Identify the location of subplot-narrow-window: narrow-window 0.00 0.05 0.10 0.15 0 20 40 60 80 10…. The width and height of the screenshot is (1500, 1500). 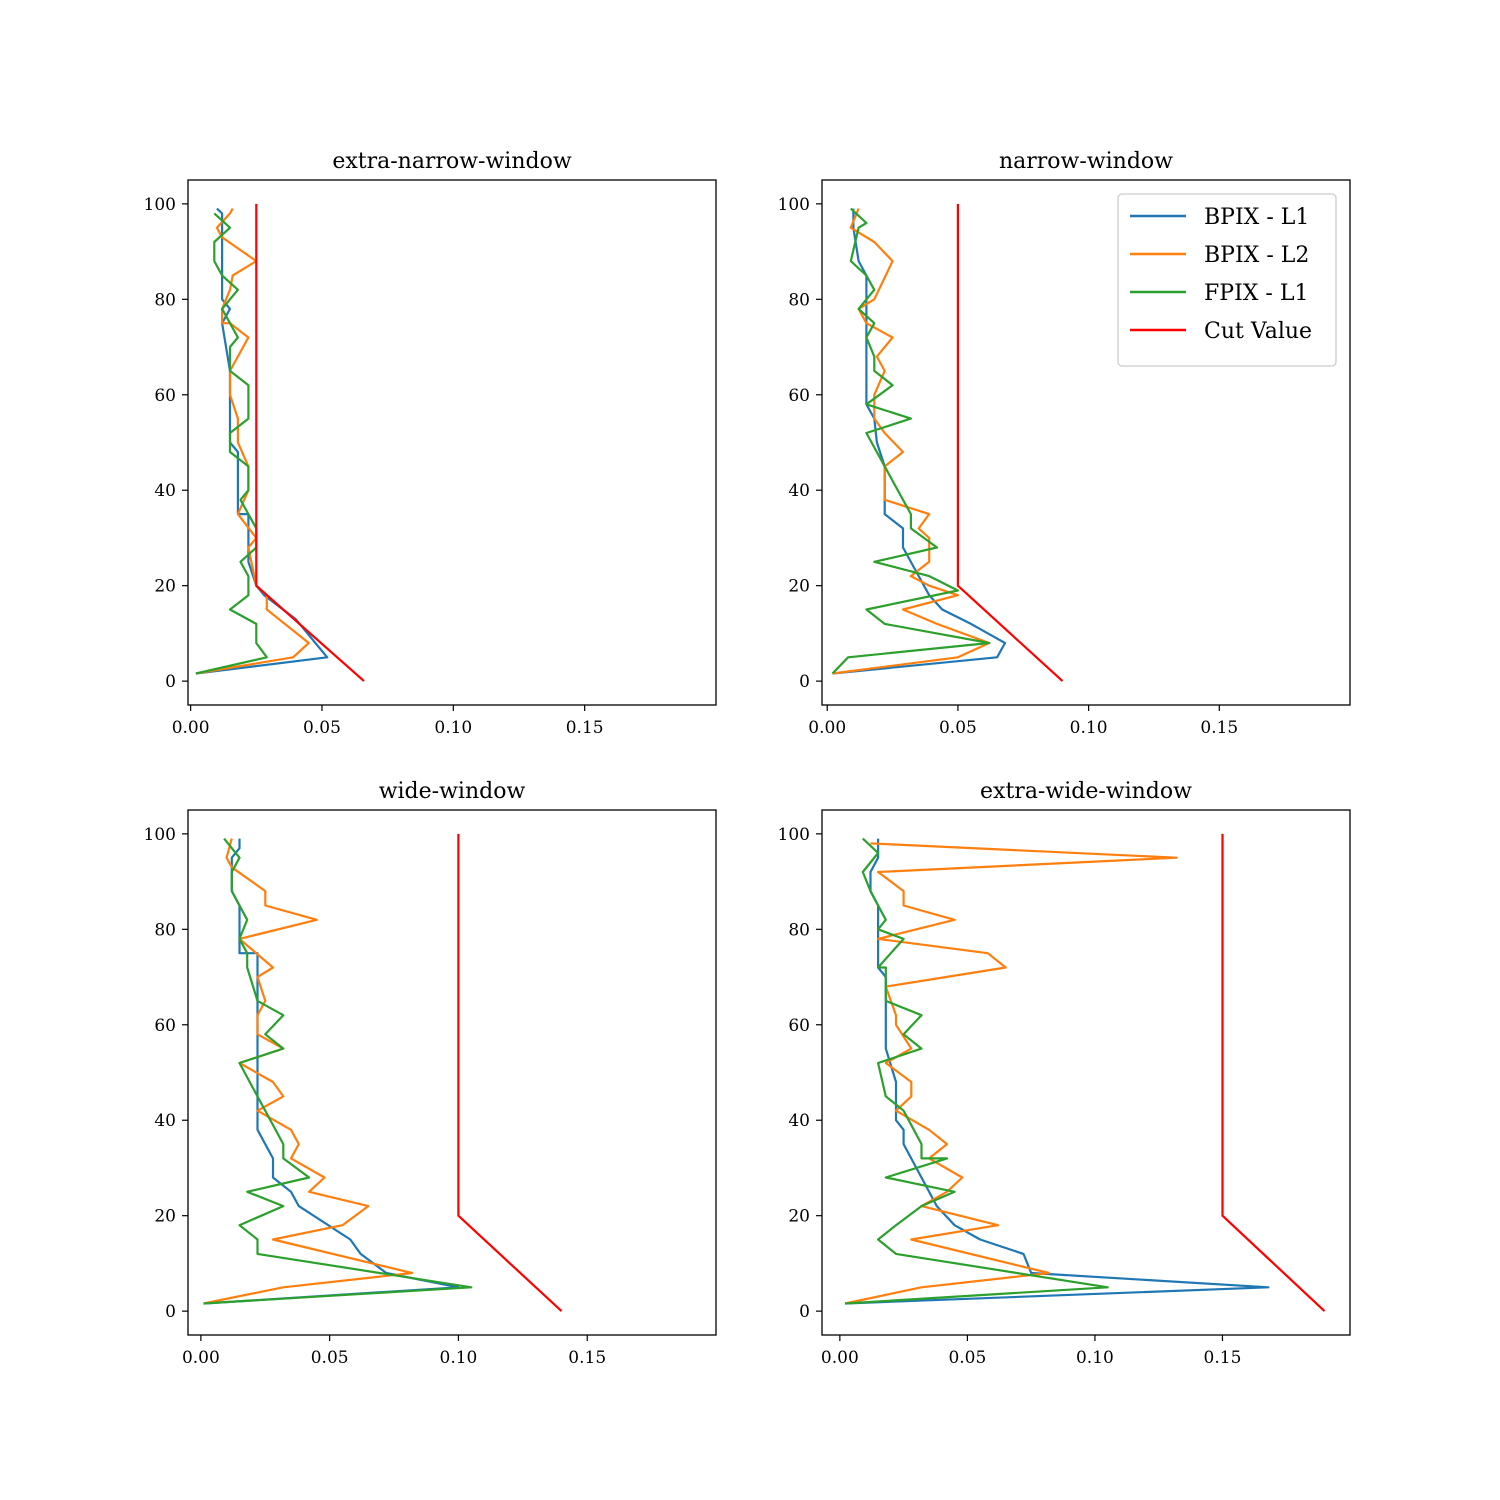
(1064, 443).